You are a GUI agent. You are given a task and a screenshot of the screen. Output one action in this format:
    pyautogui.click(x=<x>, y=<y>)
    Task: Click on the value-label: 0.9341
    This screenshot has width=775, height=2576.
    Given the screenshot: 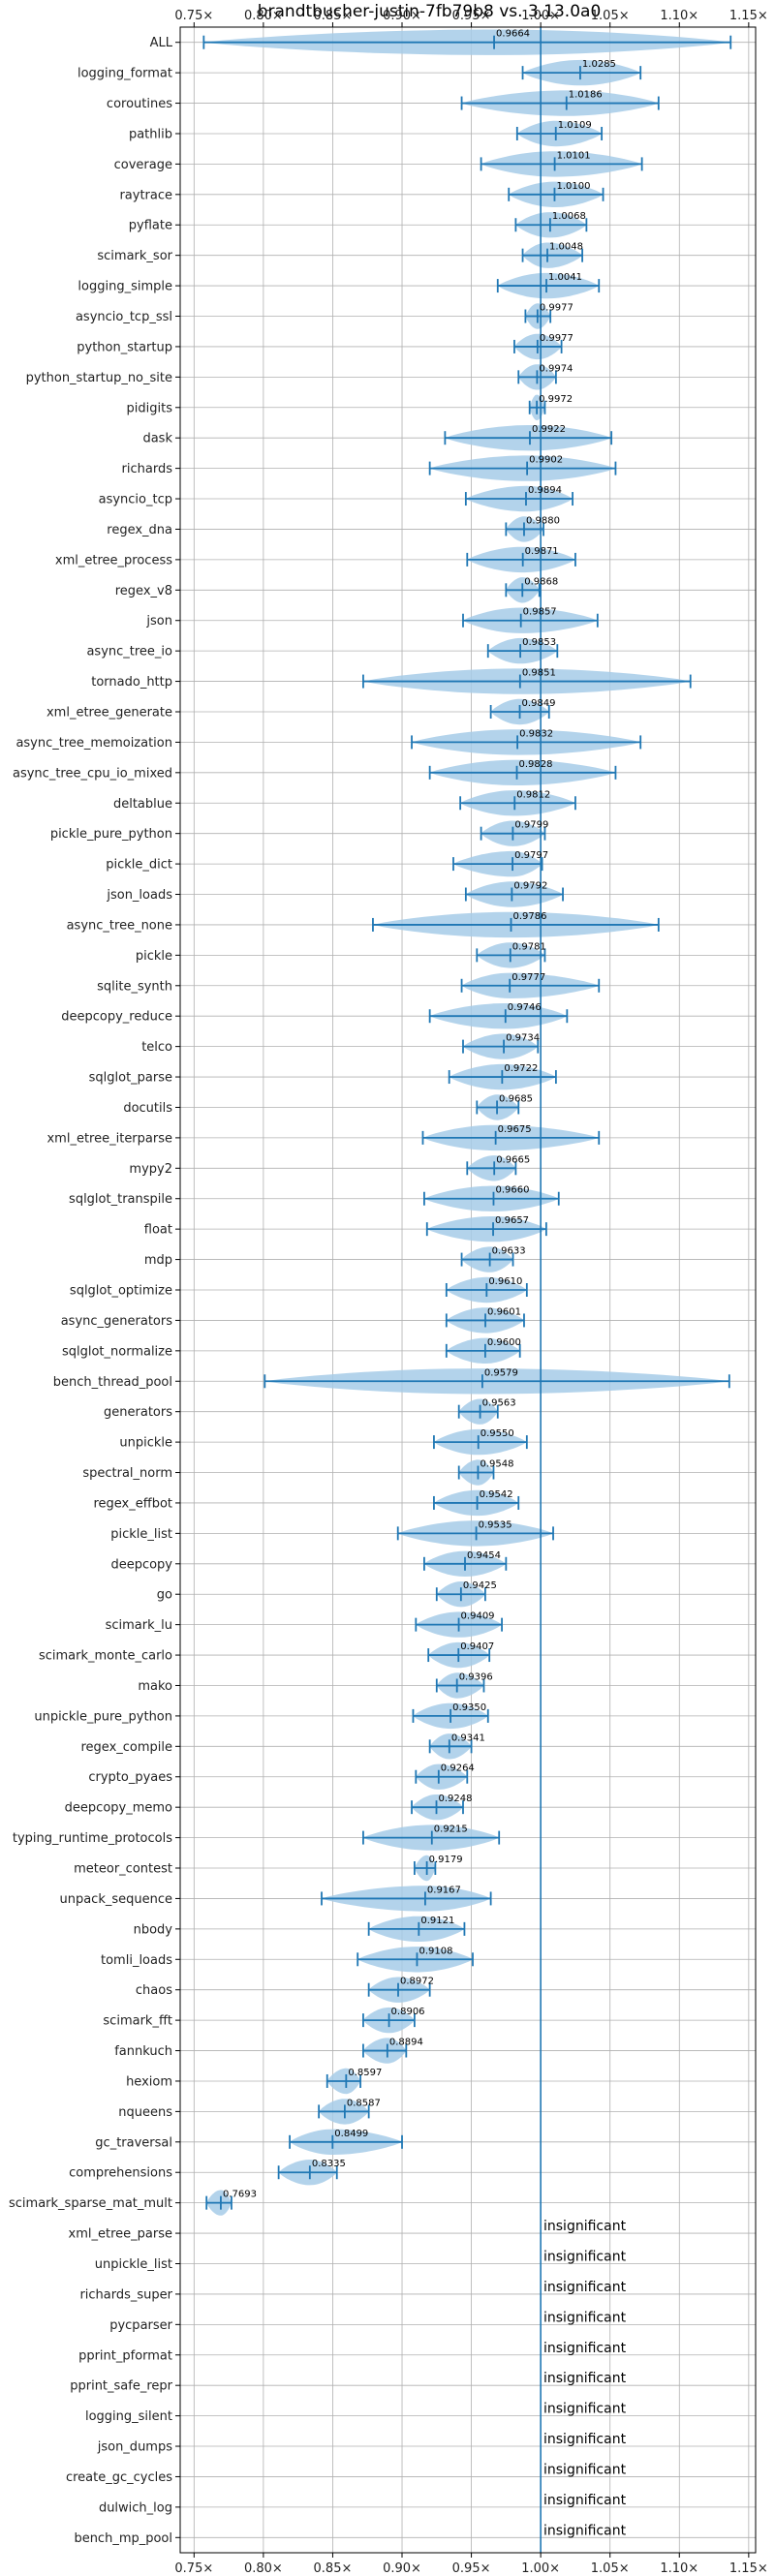 What is the action you would take?
    pyautogui.click(x=468, y=1738)
    